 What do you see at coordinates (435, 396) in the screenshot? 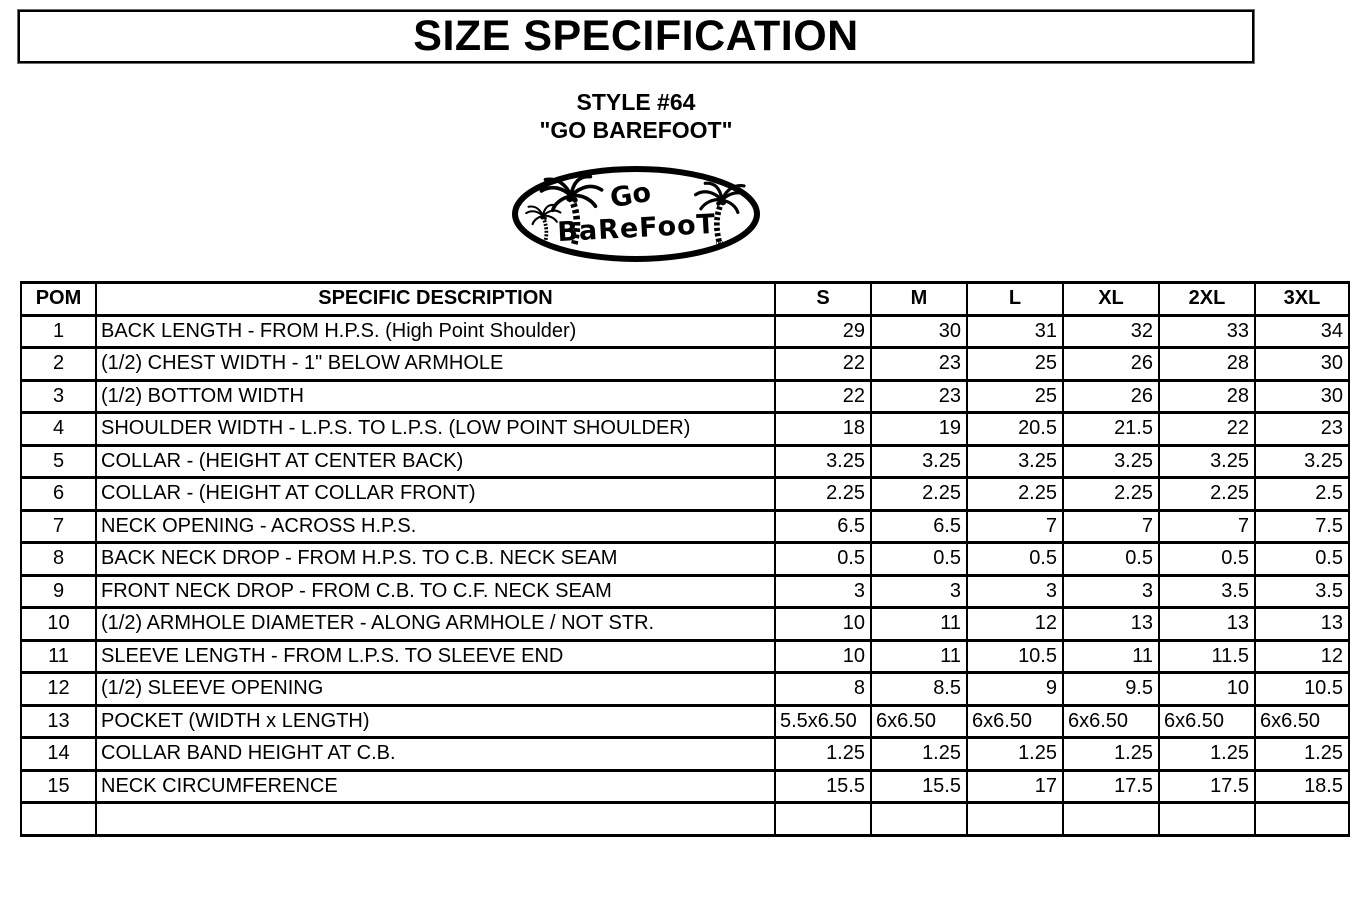
I see `description-cell: (1/2) BOTTOM WIDTH` at bounding box center [435, 396].